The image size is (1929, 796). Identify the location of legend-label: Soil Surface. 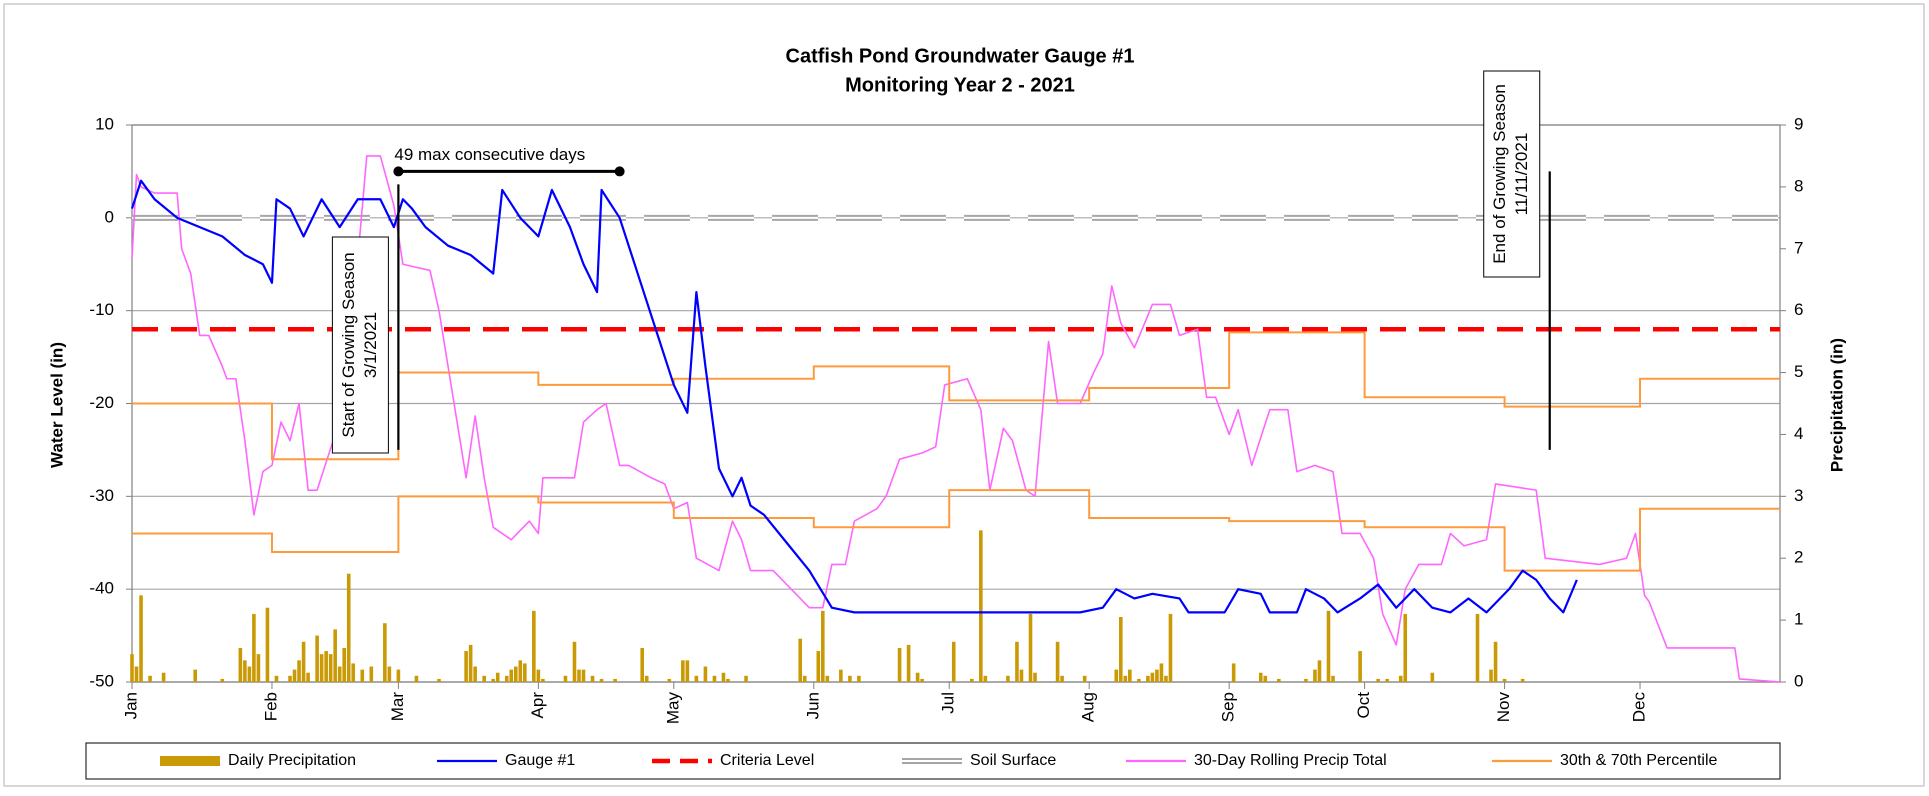
(1013, 760).